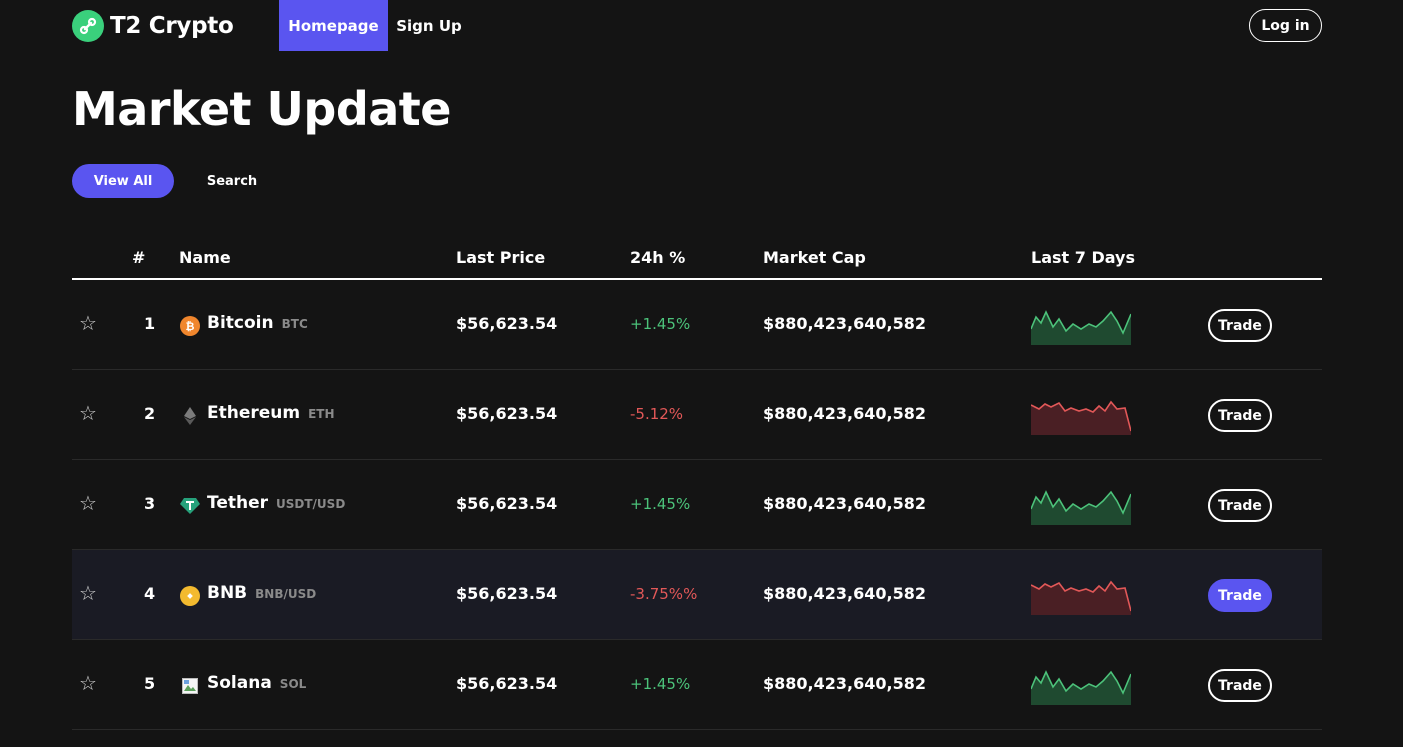 This screenshot has height=747, width=1403. I want to click on coin-name: BNB BNB/USD, so click(262, 593).